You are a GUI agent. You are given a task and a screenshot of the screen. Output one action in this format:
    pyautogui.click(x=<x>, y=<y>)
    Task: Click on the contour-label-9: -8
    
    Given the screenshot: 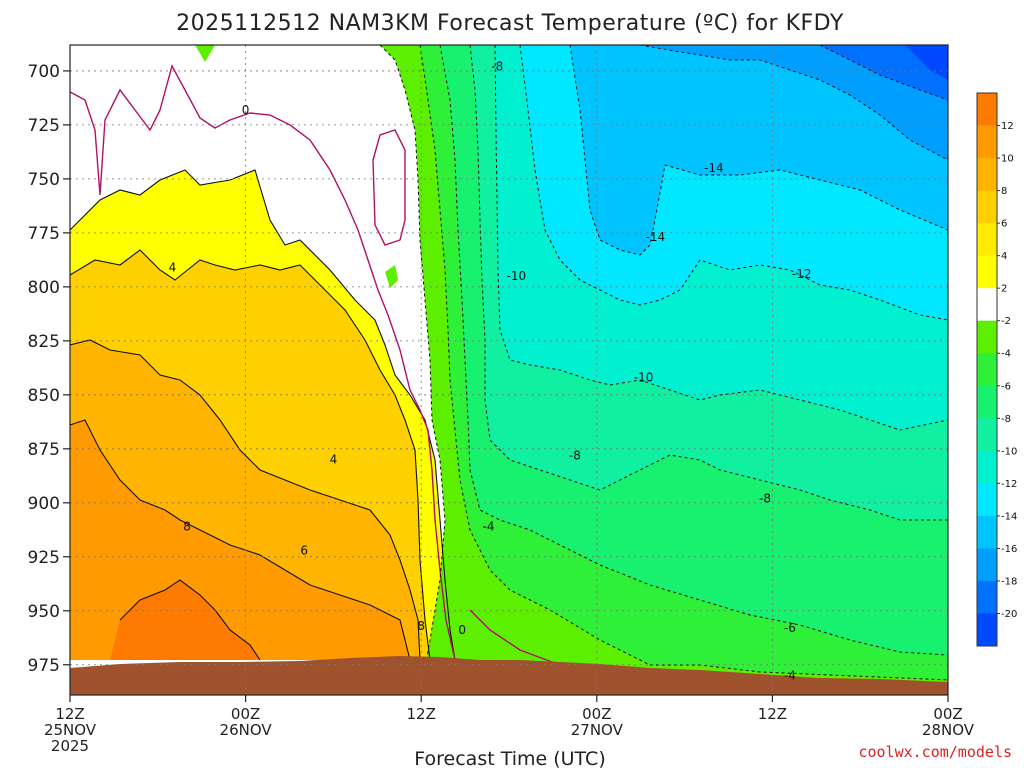 What is the action you would take?
    pyautogui.click(x=575, y=455)
    